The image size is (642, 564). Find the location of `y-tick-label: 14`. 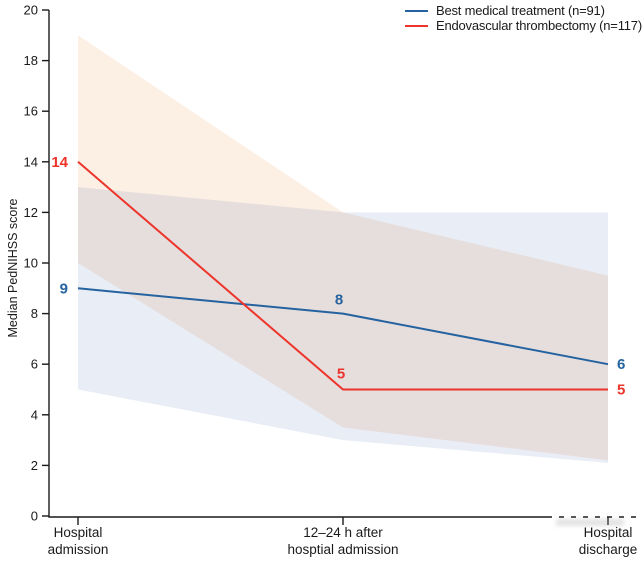

y-tick-label: 14 is located at coordinates (31, 161).